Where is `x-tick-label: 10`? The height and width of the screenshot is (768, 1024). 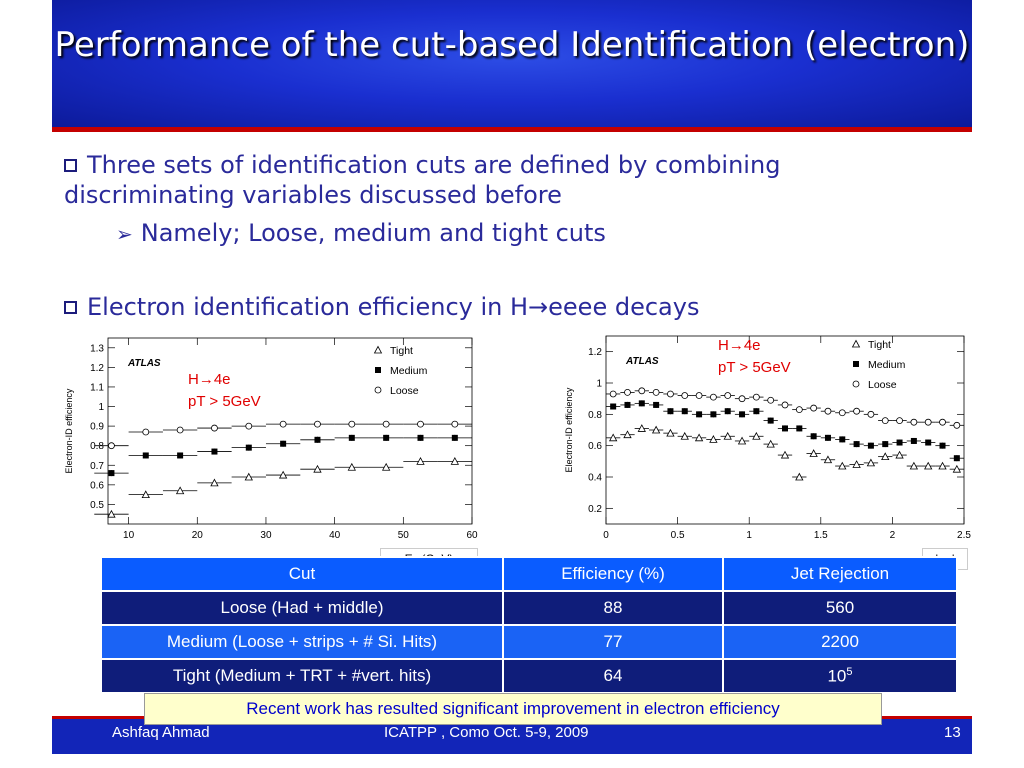 x-tick-label: 10 is located at coordinates (129, 535).